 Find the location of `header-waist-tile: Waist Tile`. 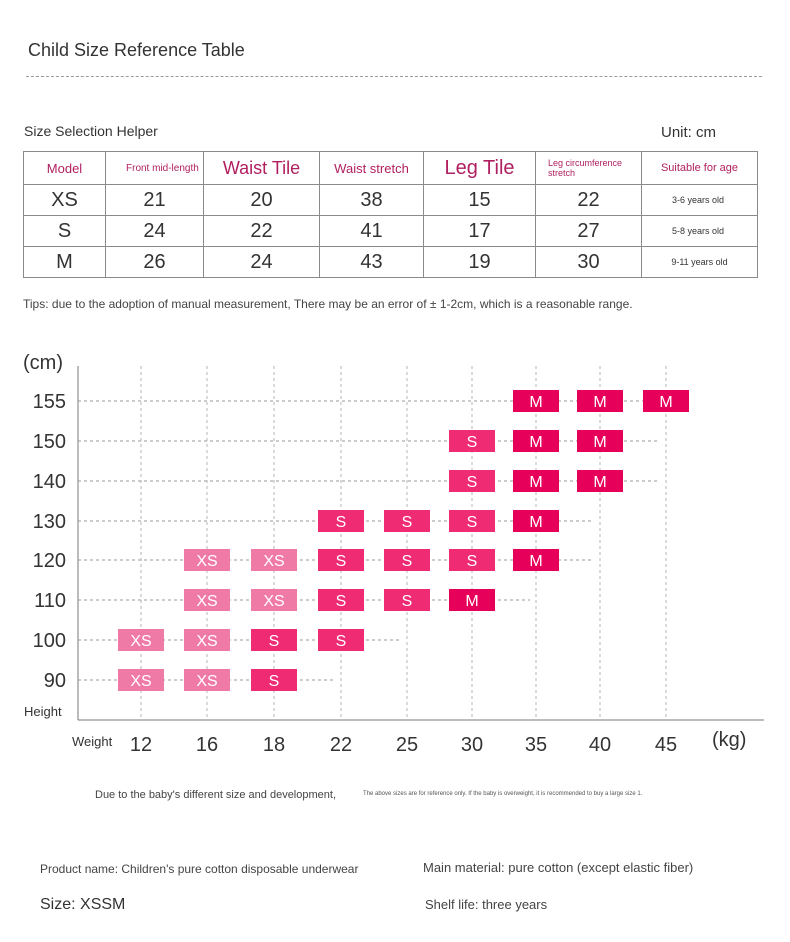

header-waist-tile: Waist Tile is located at coordinates (261, 168).